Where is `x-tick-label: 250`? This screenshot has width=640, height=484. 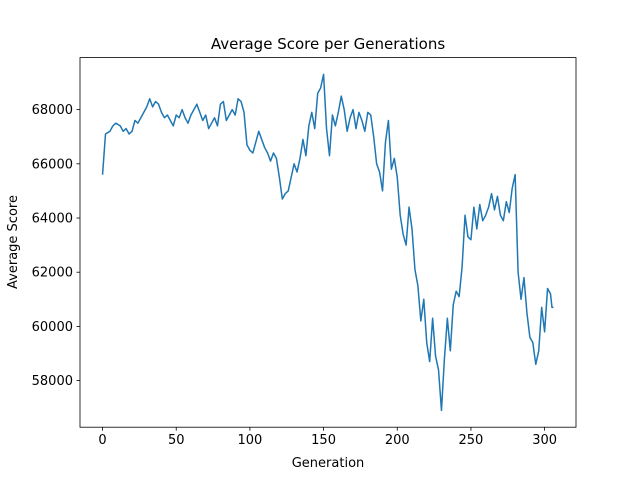 x-tick-label: 250 is located at coordinates (471, 440).